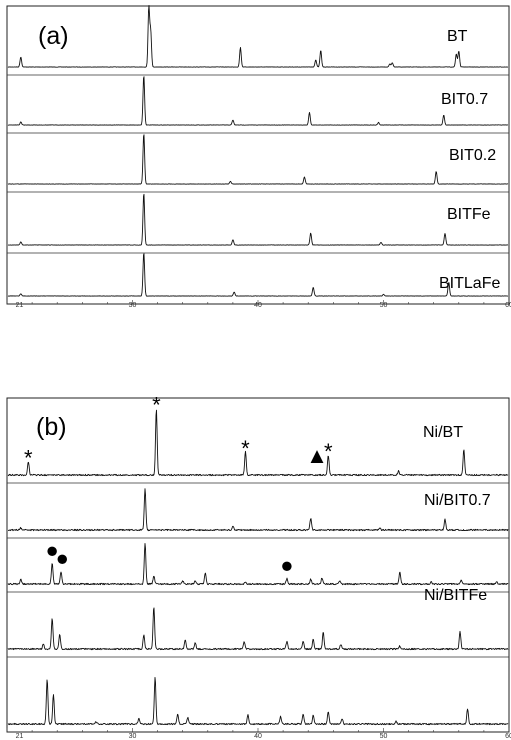  I want to click on series-4: BITFe, so click(258, 219).